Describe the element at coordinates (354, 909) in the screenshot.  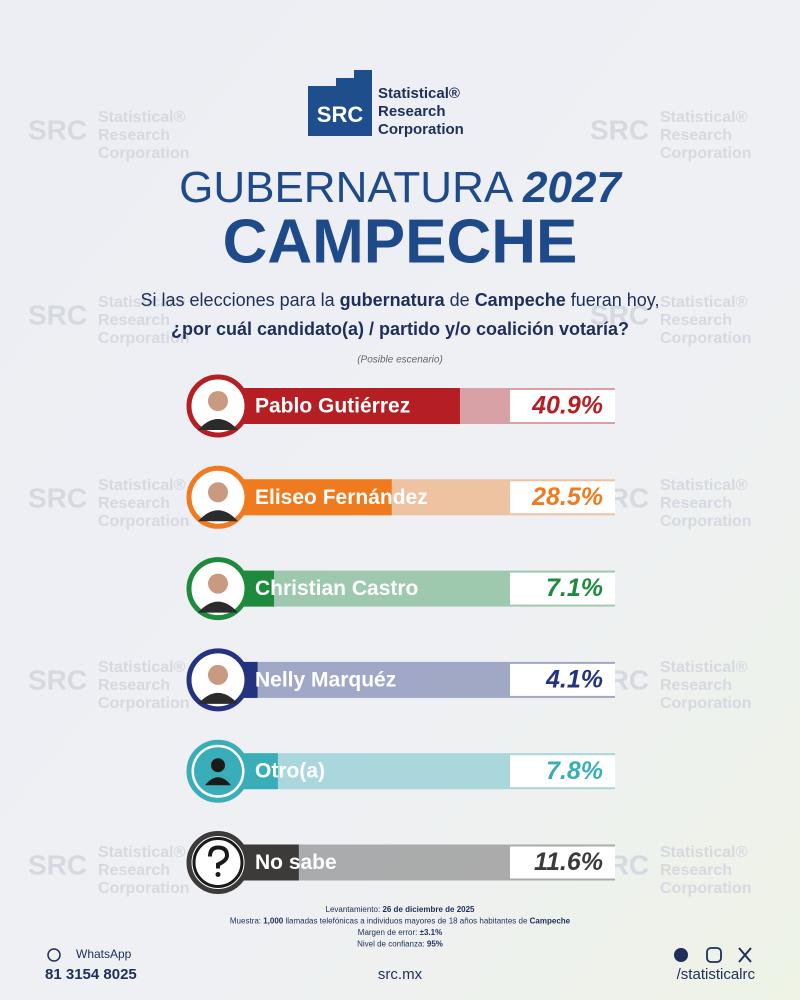
I see `methodology-part: Levantamiento:` at that location.